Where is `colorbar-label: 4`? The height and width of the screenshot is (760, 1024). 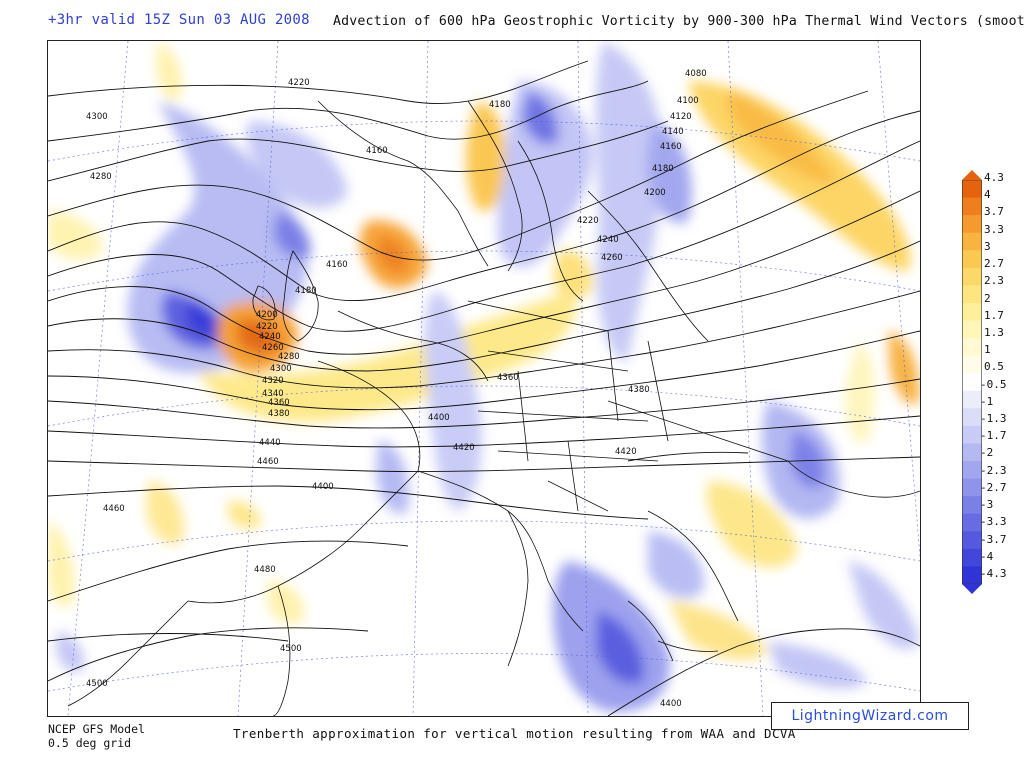
colorbar-label: 4 is located at coordinates (987, 195).